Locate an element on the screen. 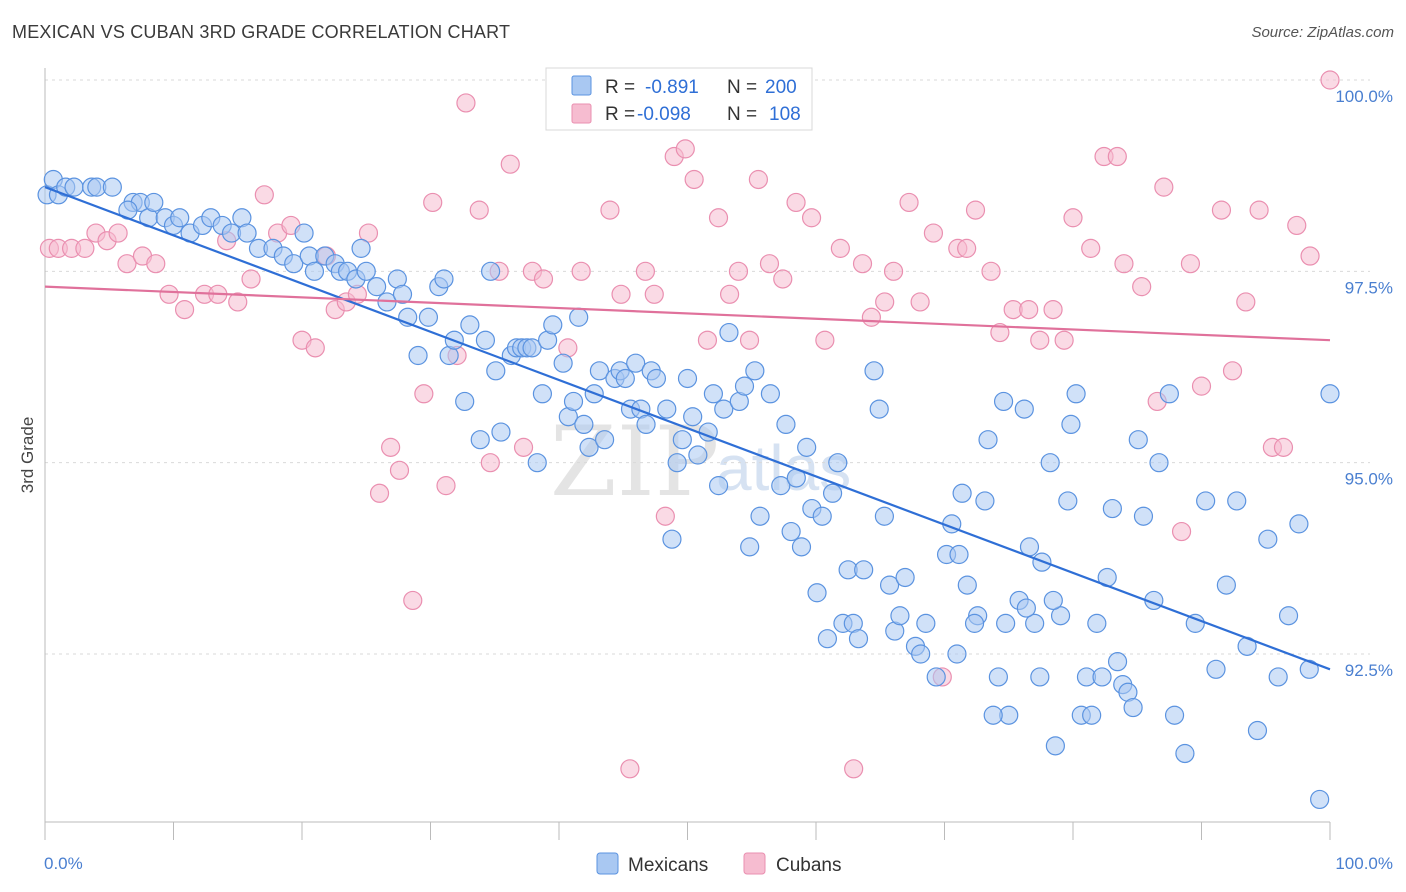  y-axis-label: 3rd Grade is located at coordinates (27, 455).